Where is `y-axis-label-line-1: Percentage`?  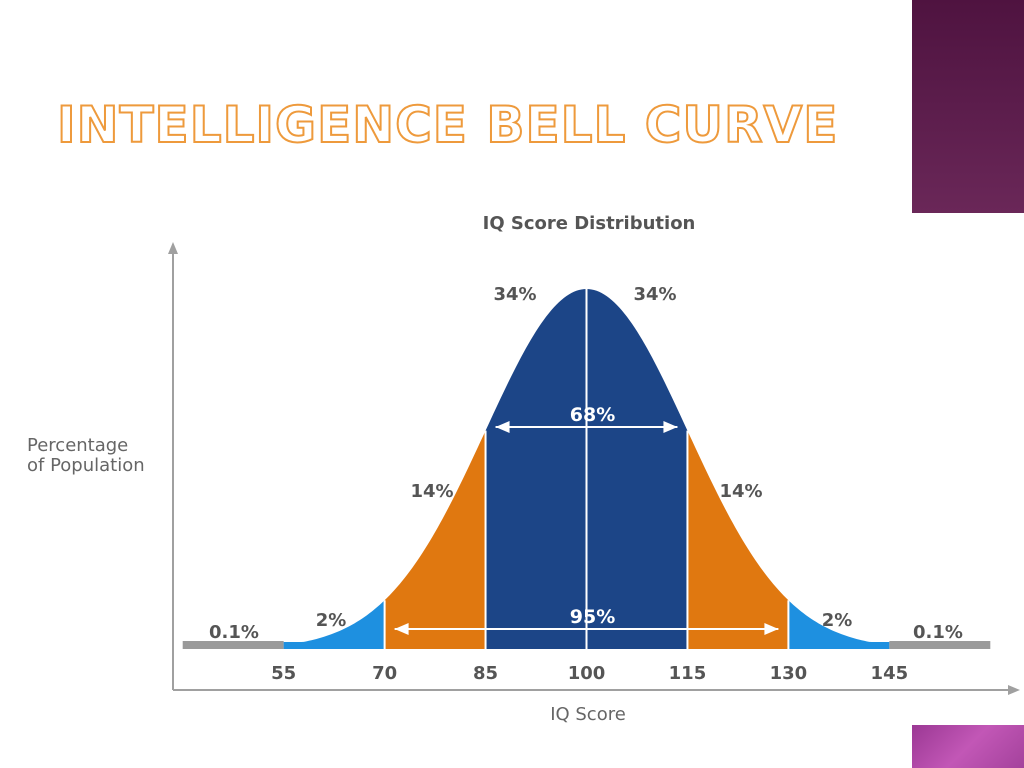
y-axis-label-line-1: Percentage is located at coordinates (77, 445).